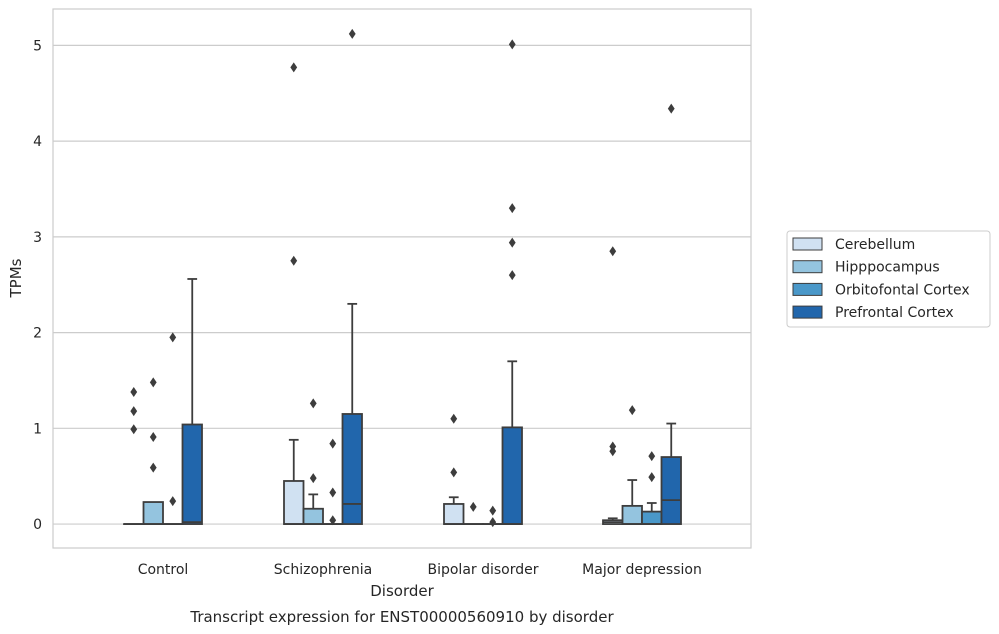  I want to click on x-tick-label: Major depression, so click(642, 570).